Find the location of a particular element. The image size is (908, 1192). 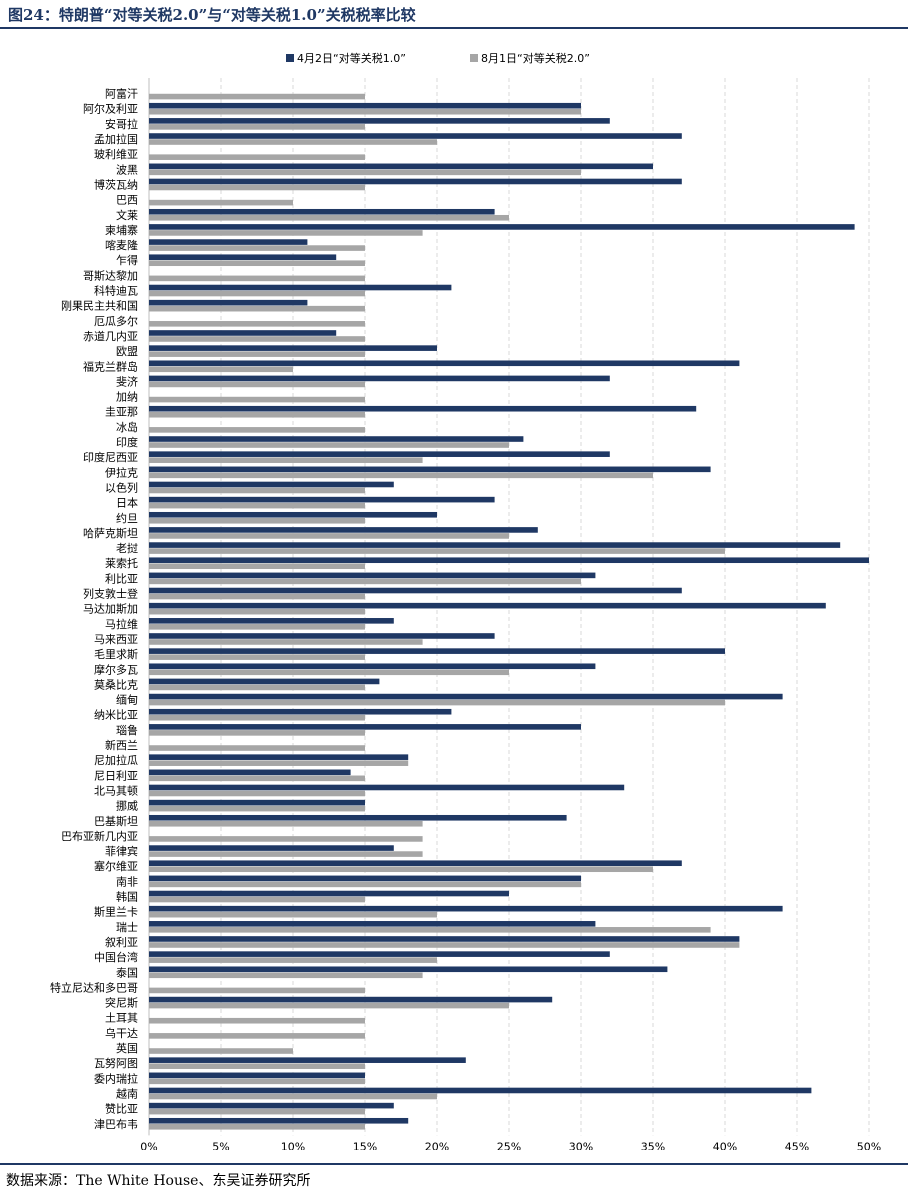

category-label: 斐济 is located at coordinates (127, 381).